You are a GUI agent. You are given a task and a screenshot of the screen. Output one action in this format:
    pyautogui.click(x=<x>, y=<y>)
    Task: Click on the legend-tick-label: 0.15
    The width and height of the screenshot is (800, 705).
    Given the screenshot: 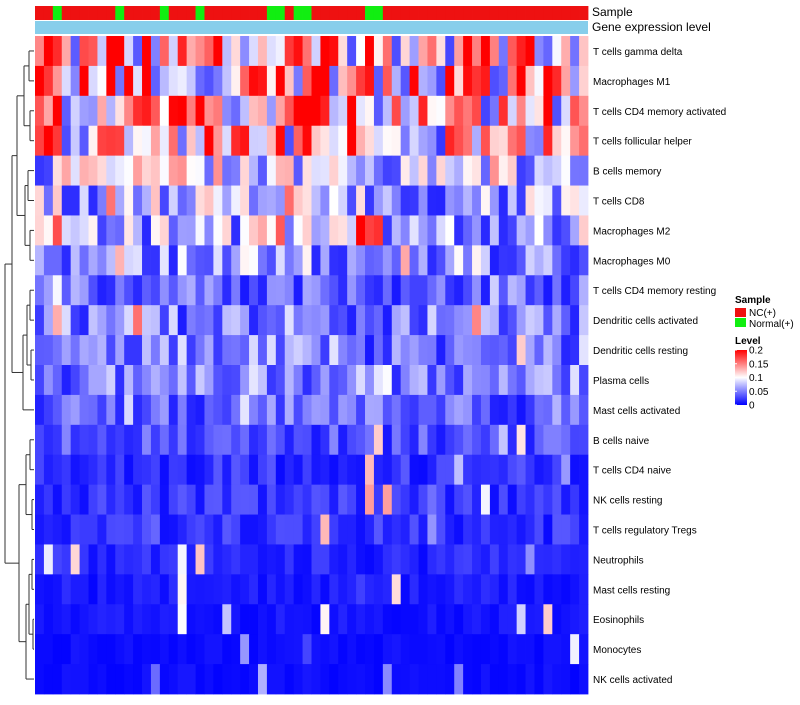 What is the action you would take?
    pyautogui.click(x=759, y=364)
    